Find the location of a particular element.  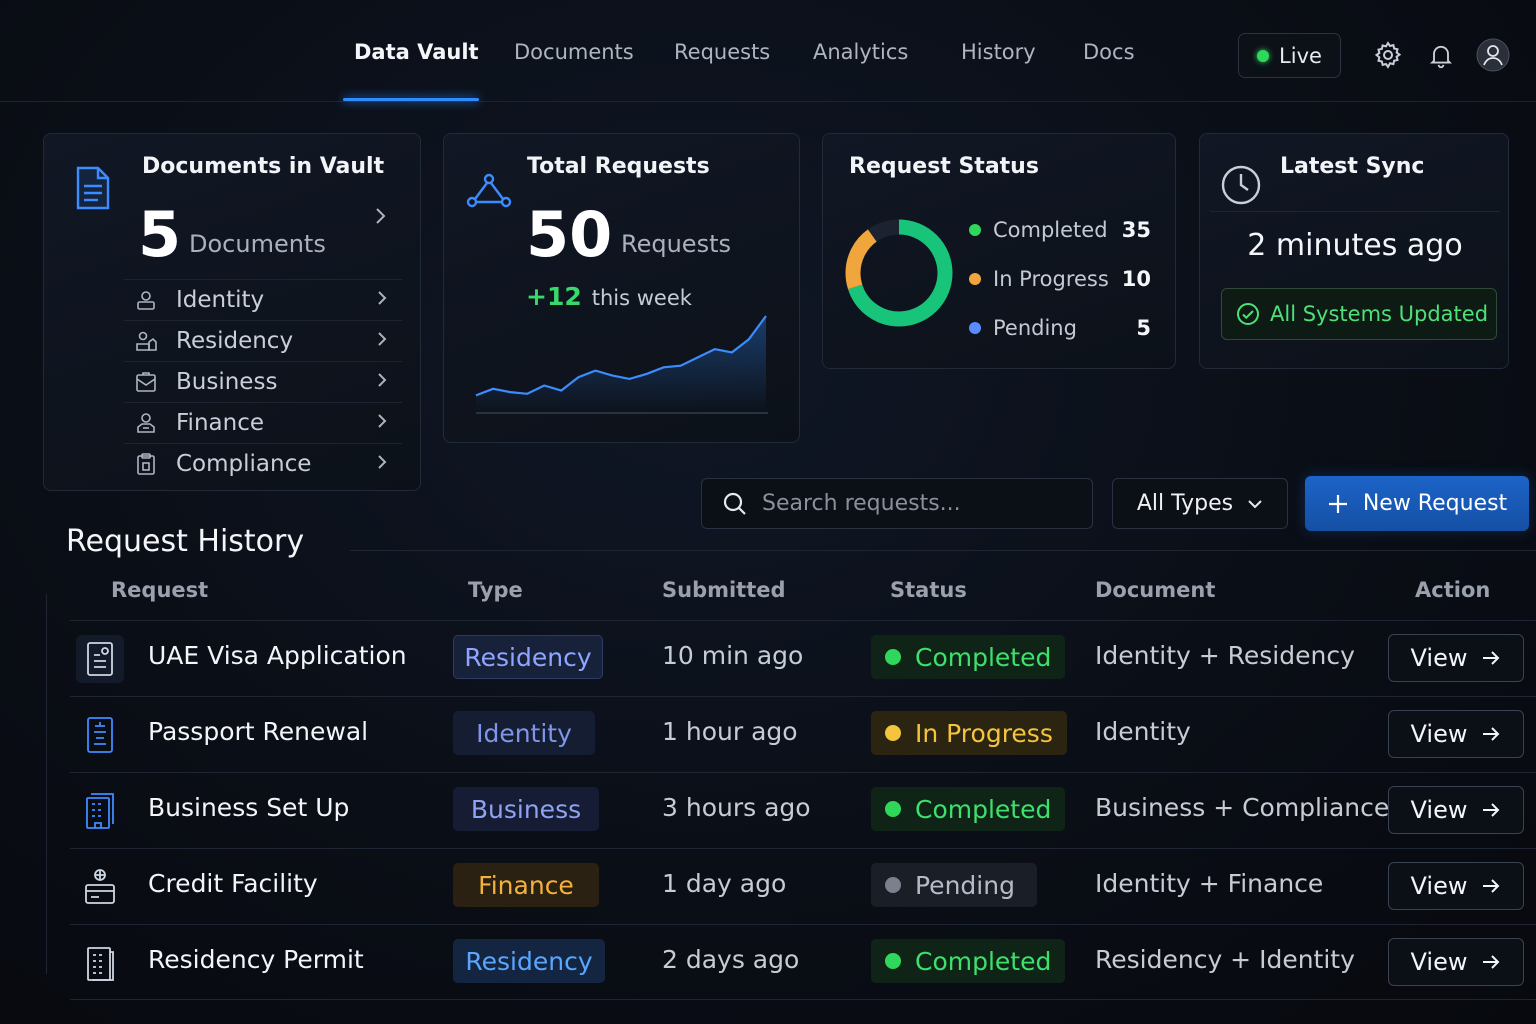

submitted-time: 1 hour ago is located at coordinates (730, 731).